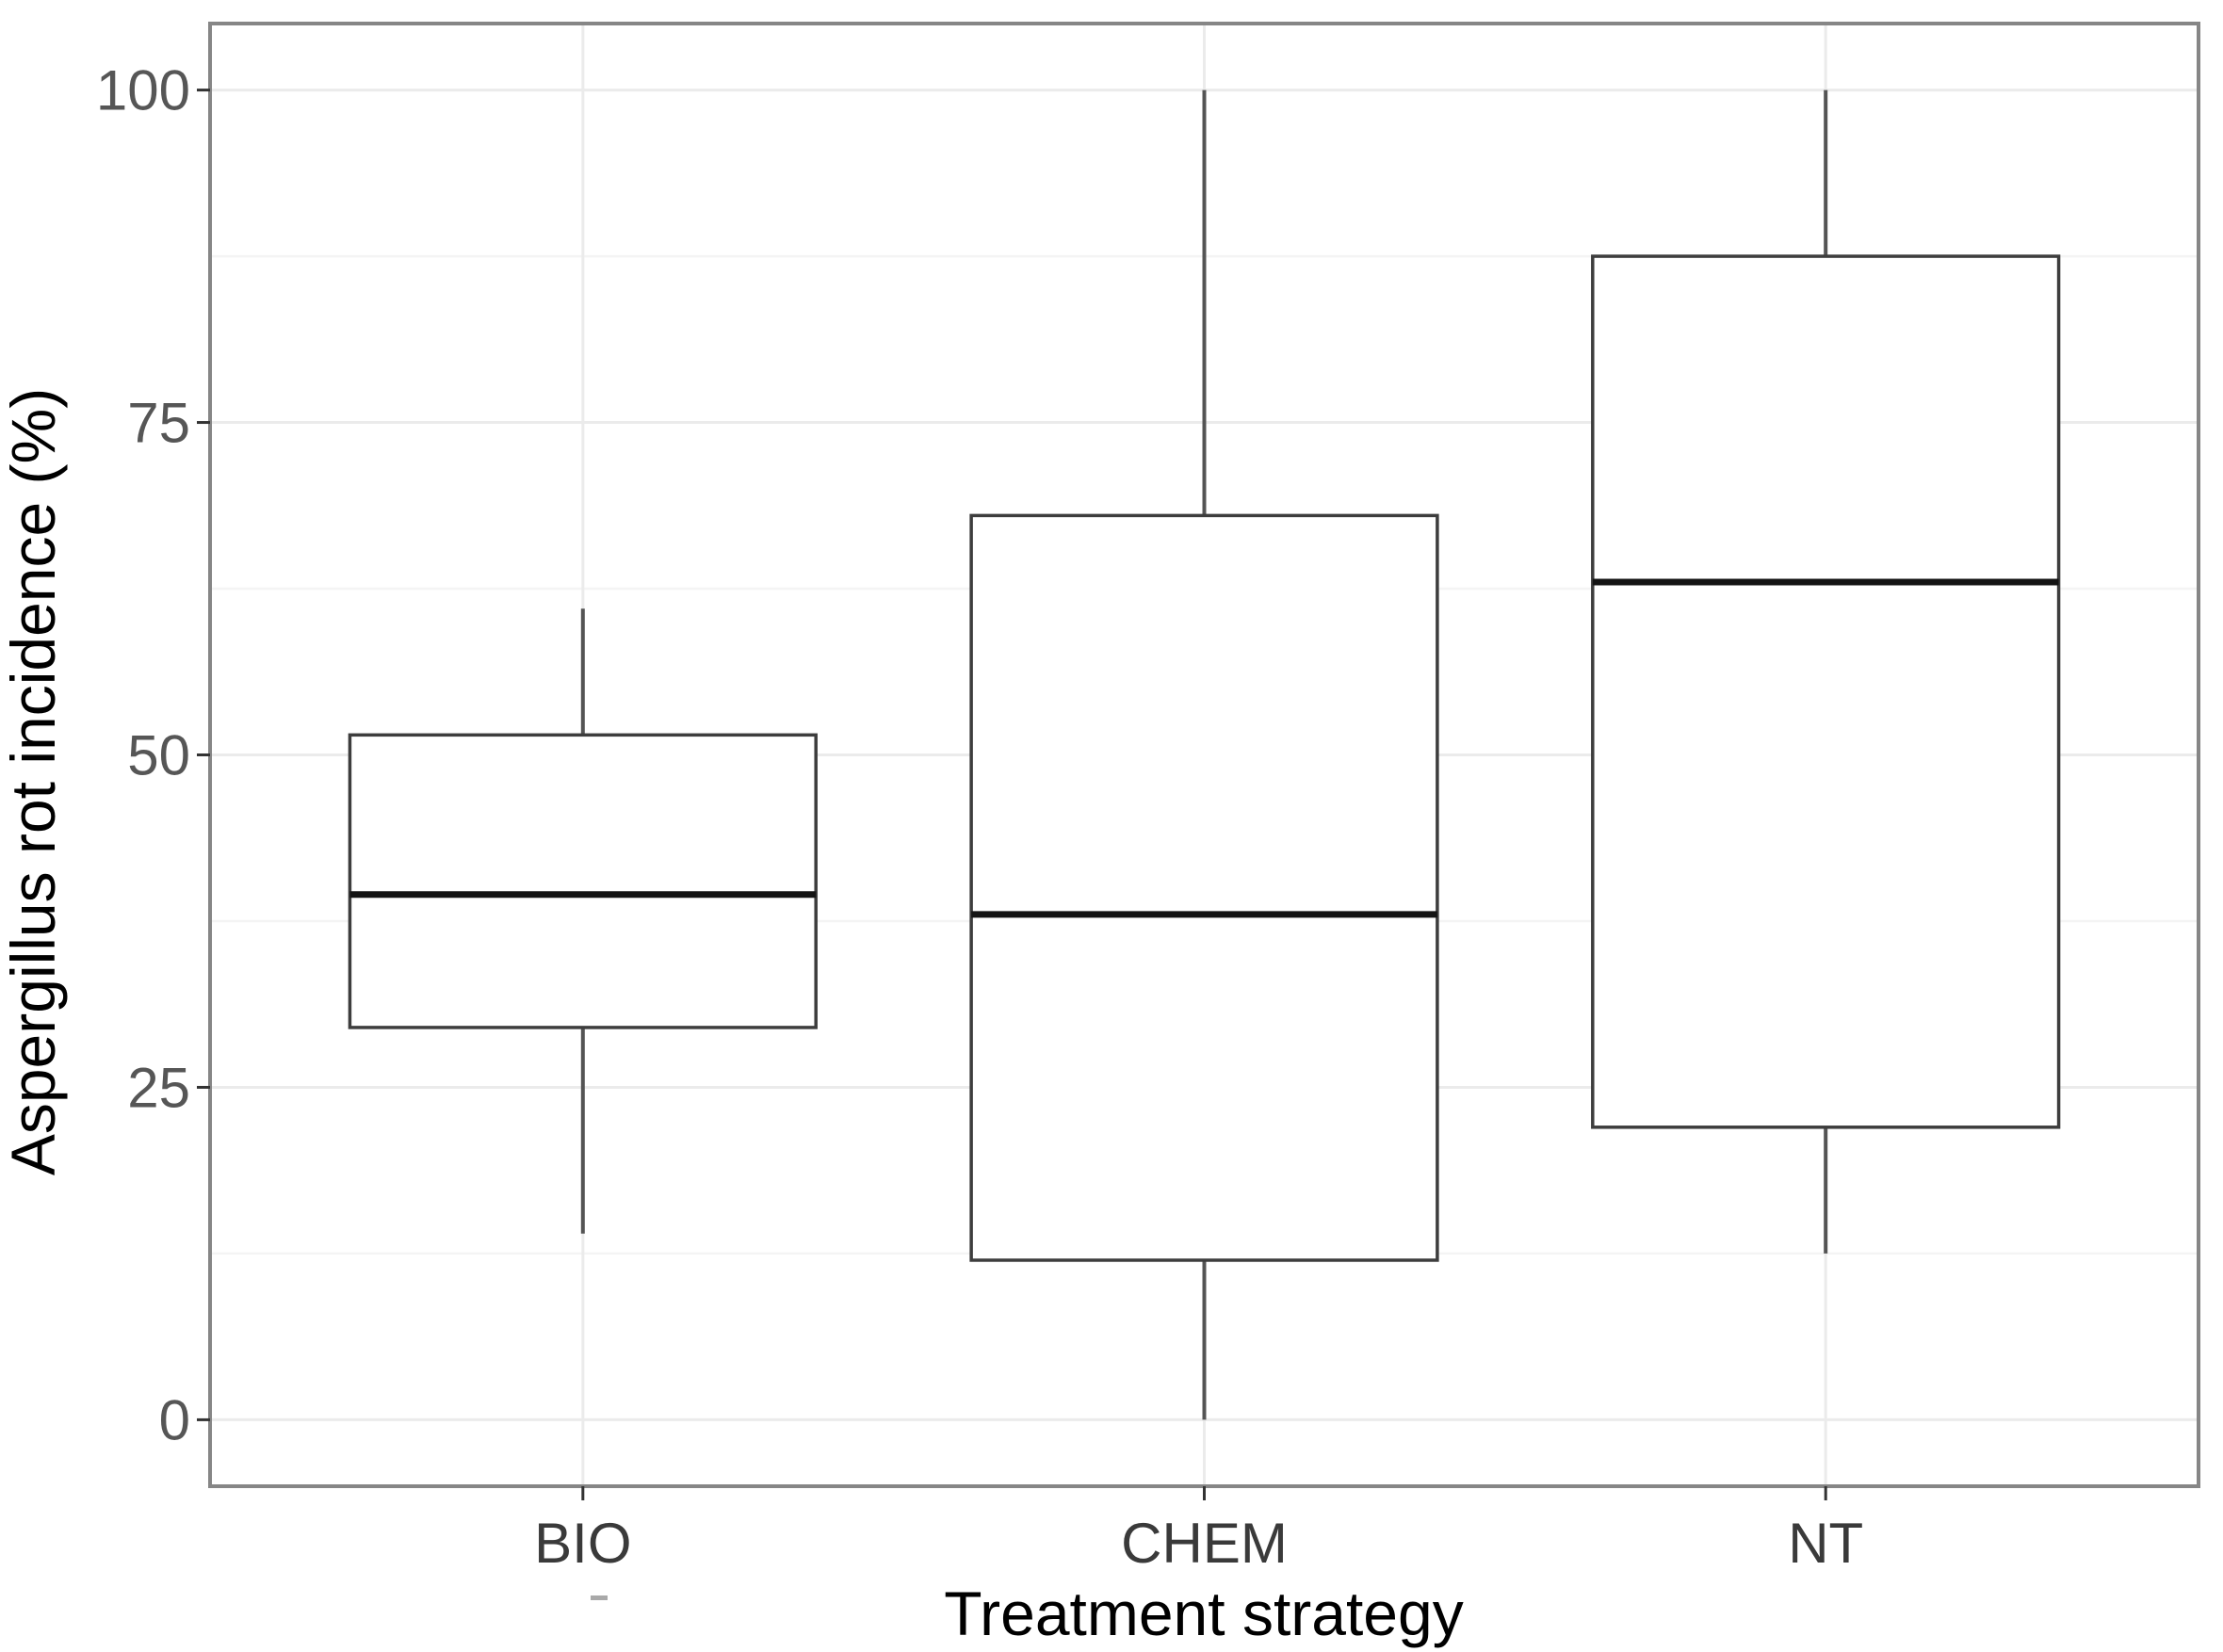  I want to click on y-axis-title: Aspergillus rot incidence (%), so click(34, 781).